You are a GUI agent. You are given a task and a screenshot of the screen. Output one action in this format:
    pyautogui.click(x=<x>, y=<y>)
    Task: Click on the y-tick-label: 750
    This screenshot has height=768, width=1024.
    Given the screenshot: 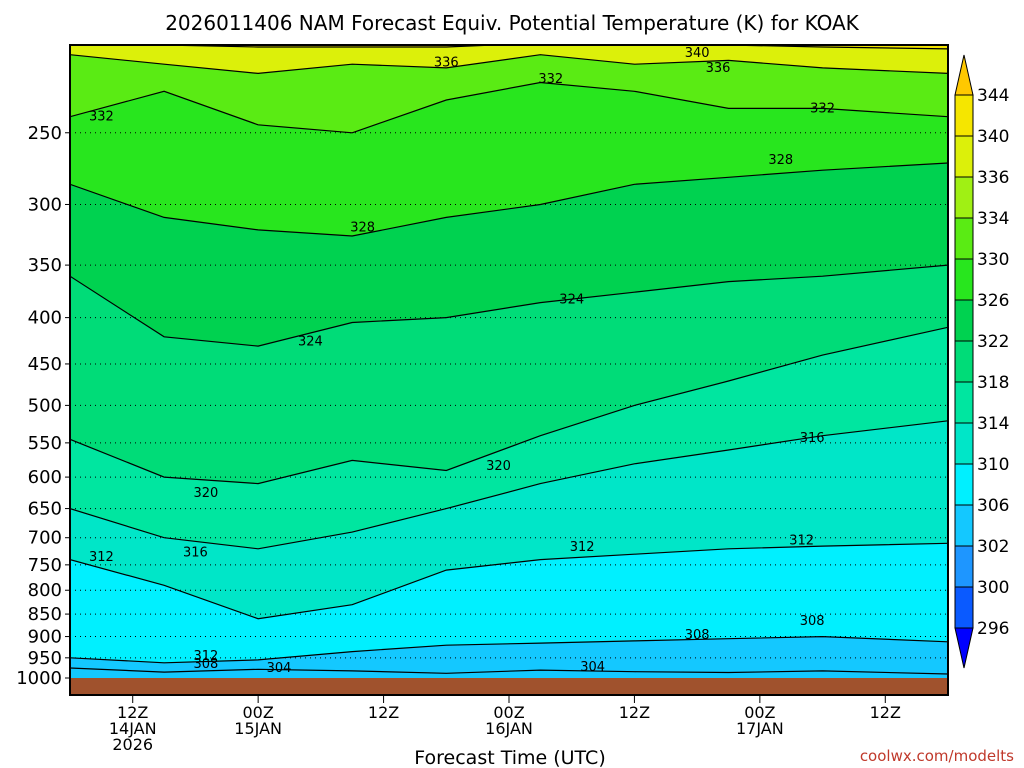 What is the action you would take?
    pyautogui.click(x=45, y=565)
    